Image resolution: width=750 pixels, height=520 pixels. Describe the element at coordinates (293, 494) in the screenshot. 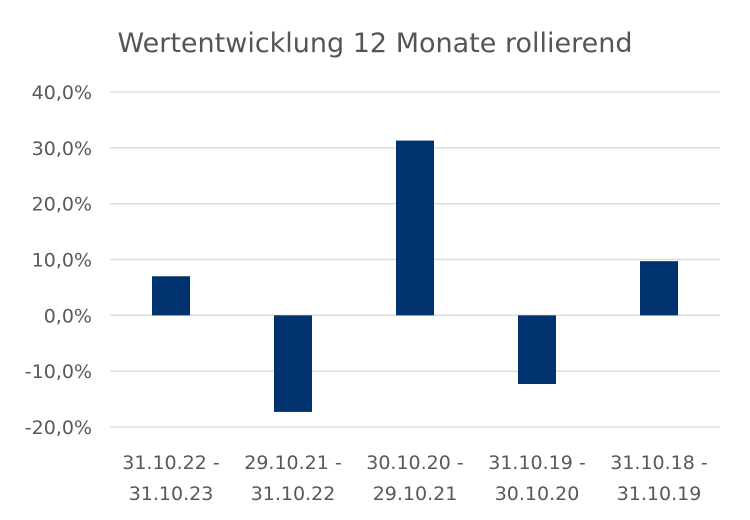

I see `x-tick-label: 31.10.22` at that location.